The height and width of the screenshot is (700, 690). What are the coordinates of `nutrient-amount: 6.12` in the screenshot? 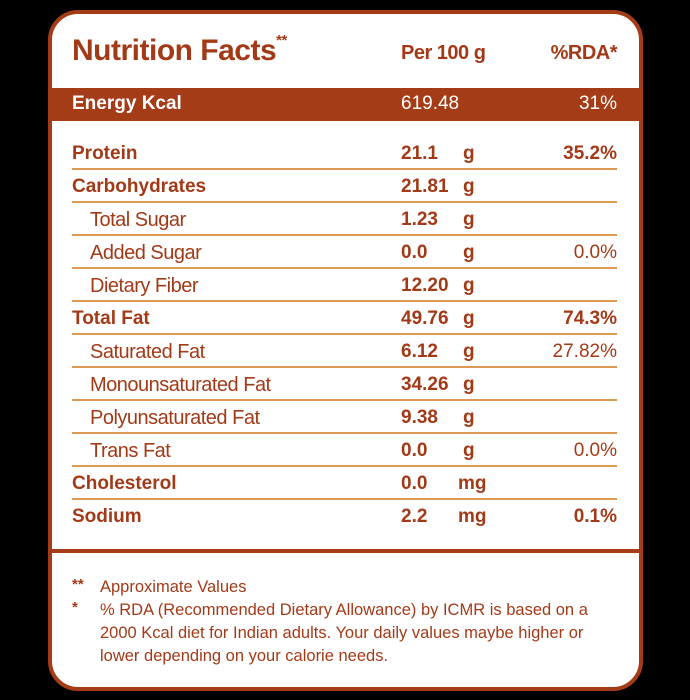 It's located at (419, 351).